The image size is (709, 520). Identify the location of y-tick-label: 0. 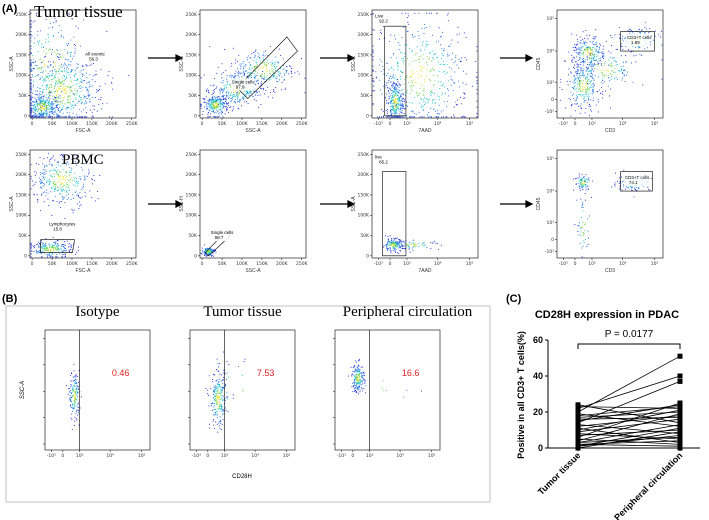
(195, 256).